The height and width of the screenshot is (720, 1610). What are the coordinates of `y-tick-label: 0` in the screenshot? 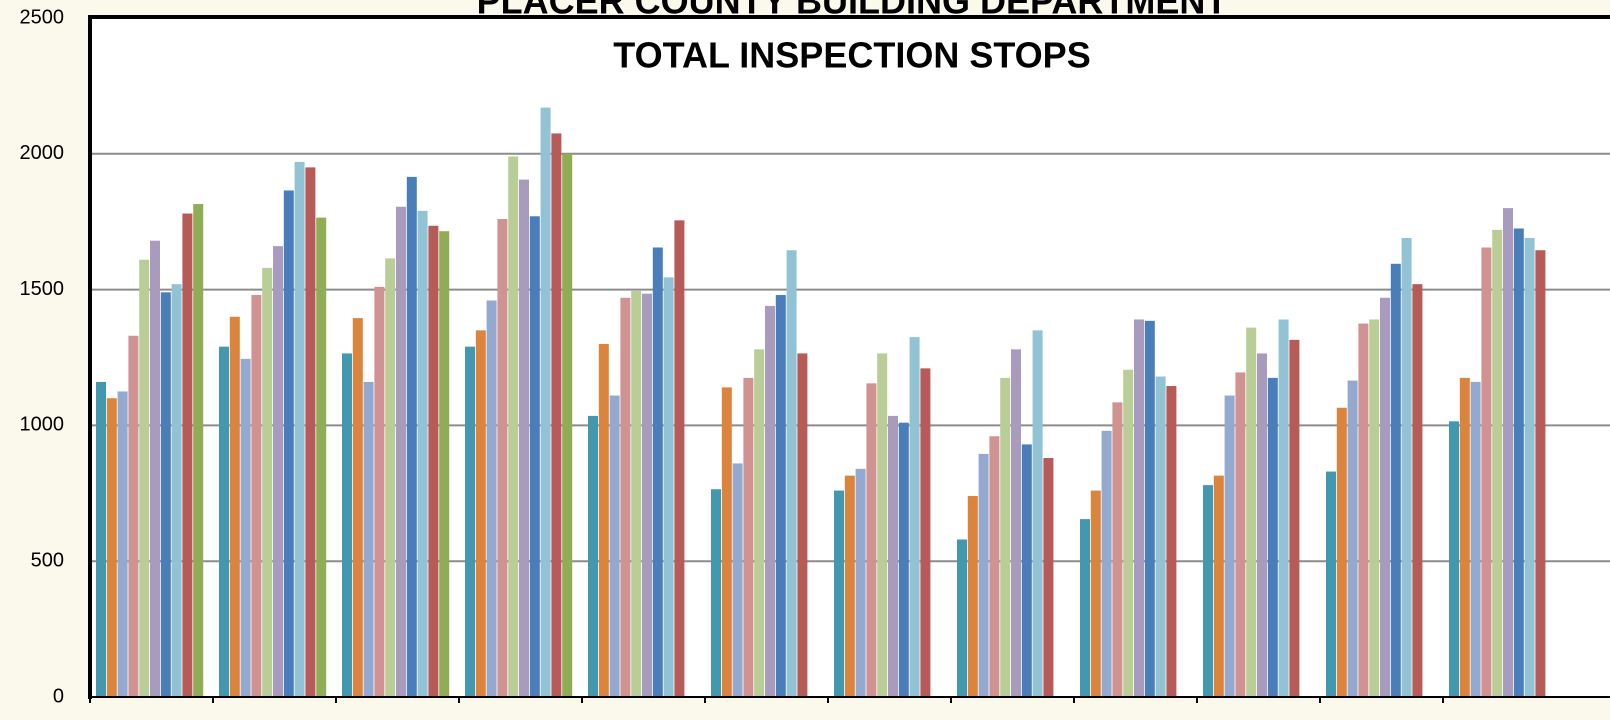 It's located at (58, 696).